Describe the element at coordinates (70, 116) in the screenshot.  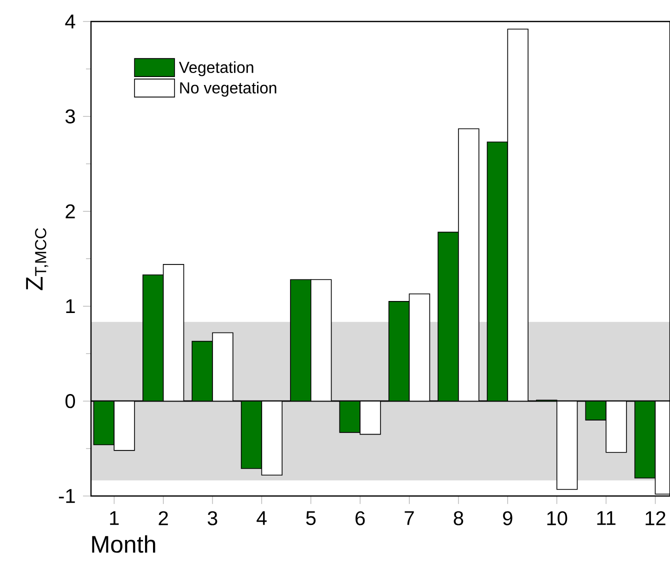
I see `y-tick-label: 3` at that location.